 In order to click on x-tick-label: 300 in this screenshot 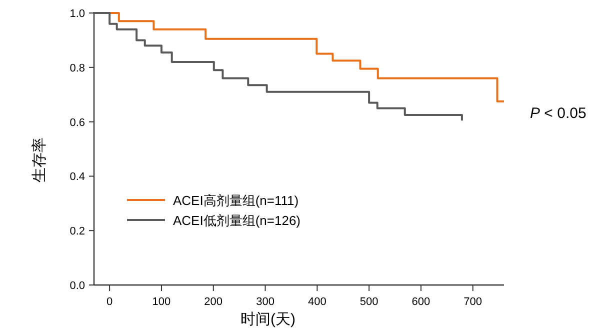, I will do `click(265, 302)`.